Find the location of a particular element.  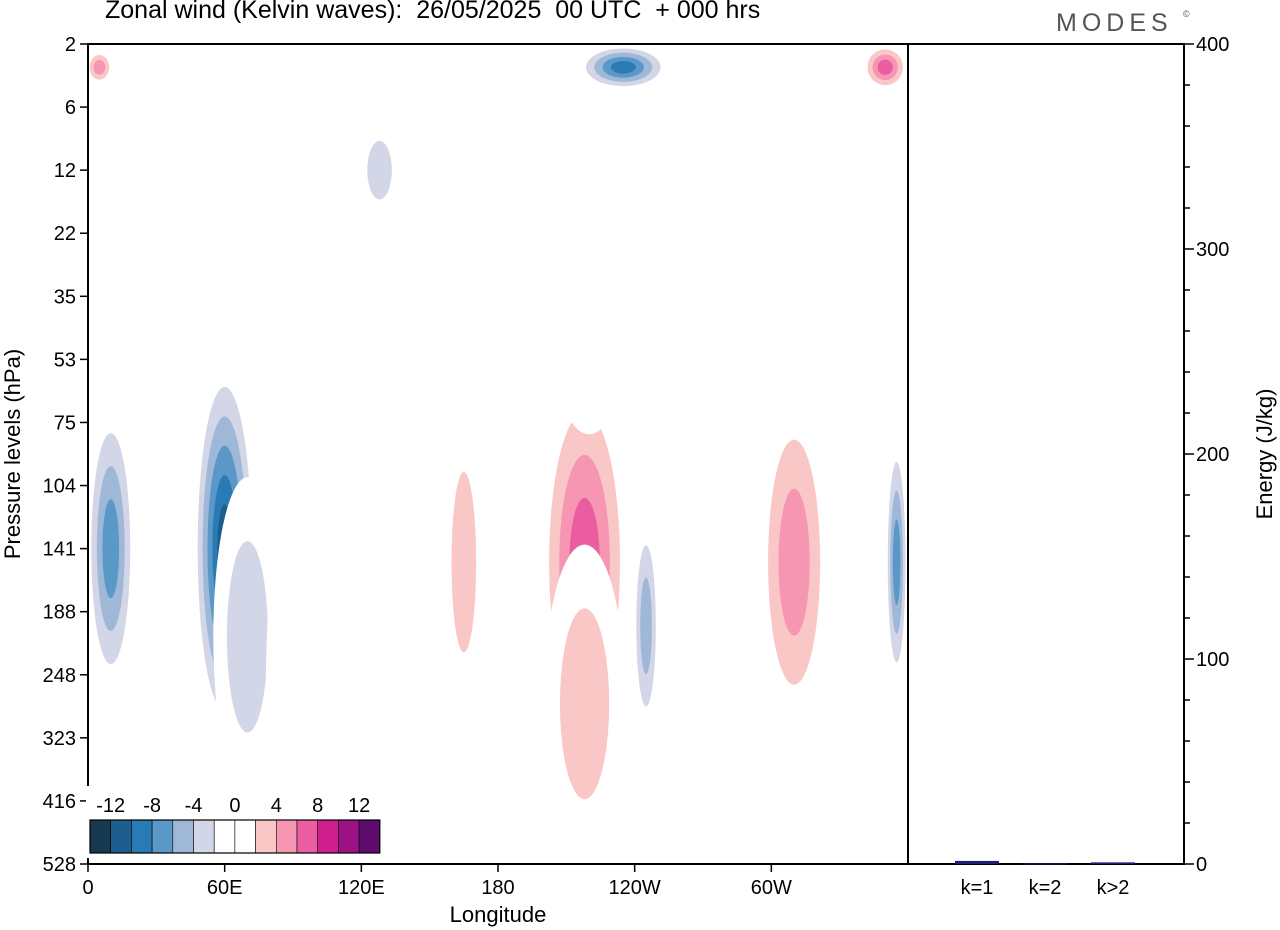

x-tick-label: 120W is located at coordinates (635, 888).